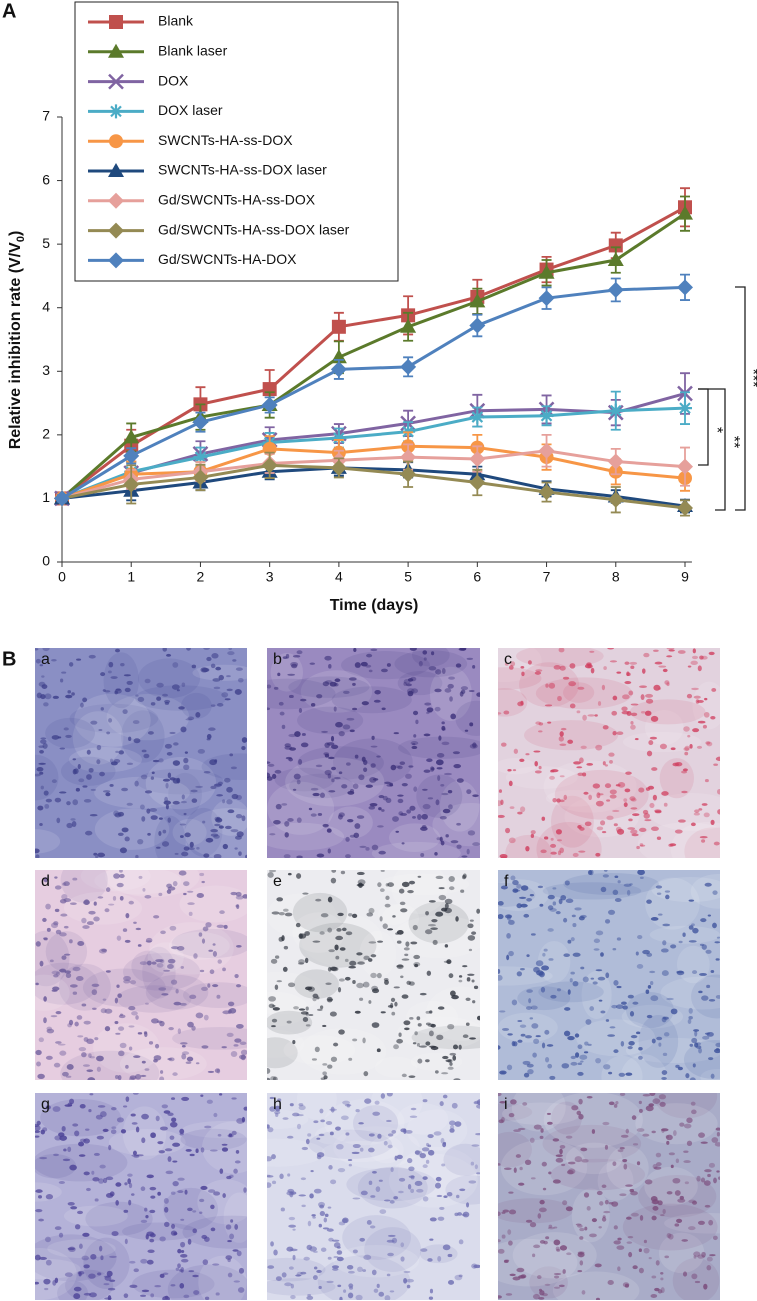  Describe the element at coordinates (270, 577) in the screenshot. I see `x-tick-label: 3` at that location.